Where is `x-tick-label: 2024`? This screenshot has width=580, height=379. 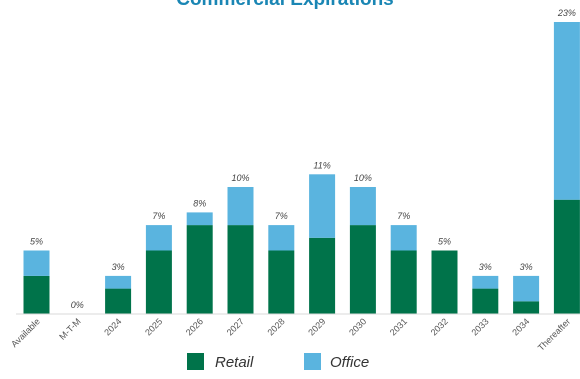 x-tick-label: 2024 is located at coordinates (112, 326).